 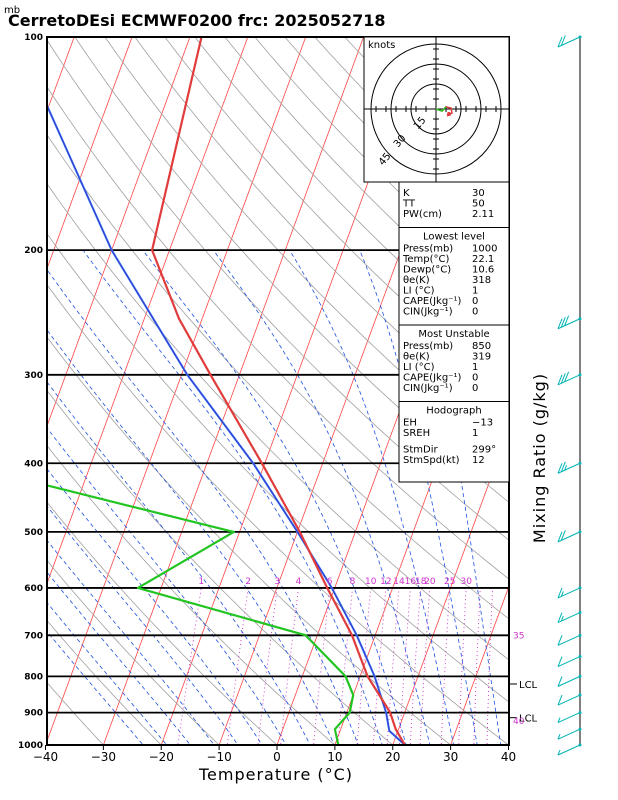 I want to click on mixing-ratio-label: 18, so click(x=421, y=582).